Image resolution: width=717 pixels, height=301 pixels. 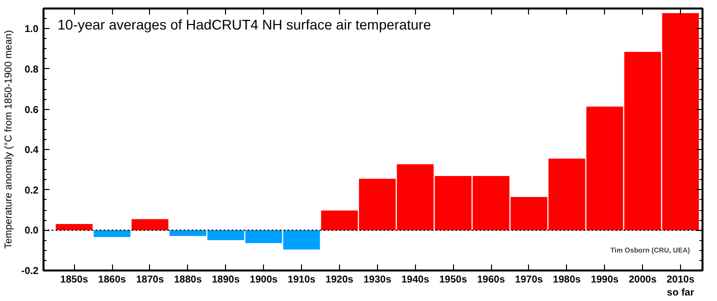 What do you see at coordinates (567, 280) in the screenshot?
I see `x-tick-label: 1980s` at bounding box center [567, 280].